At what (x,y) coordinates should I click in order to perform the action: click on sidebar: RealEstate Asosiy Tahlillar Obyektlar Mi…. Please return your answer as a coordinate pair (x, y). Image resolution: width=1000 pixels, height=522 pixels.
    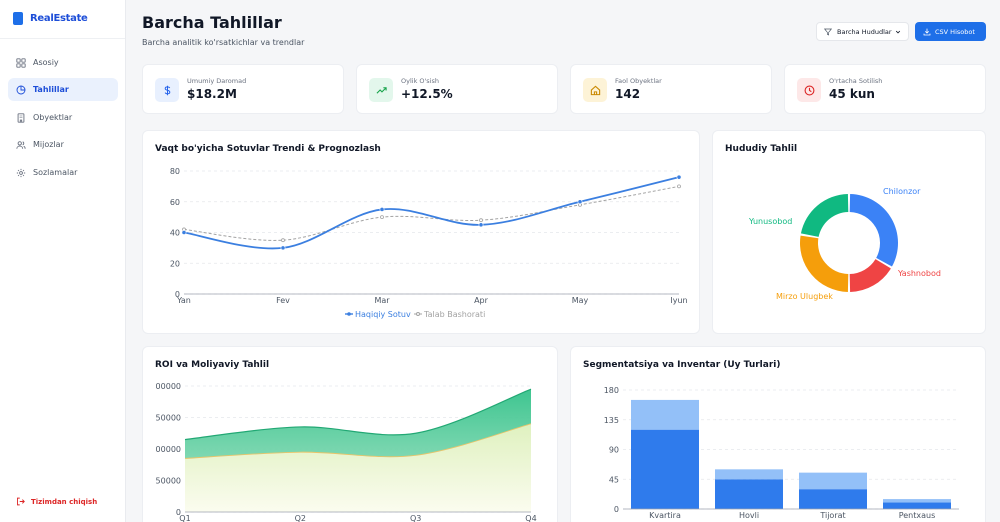
    Looking at the image, I should click on (63, 261).